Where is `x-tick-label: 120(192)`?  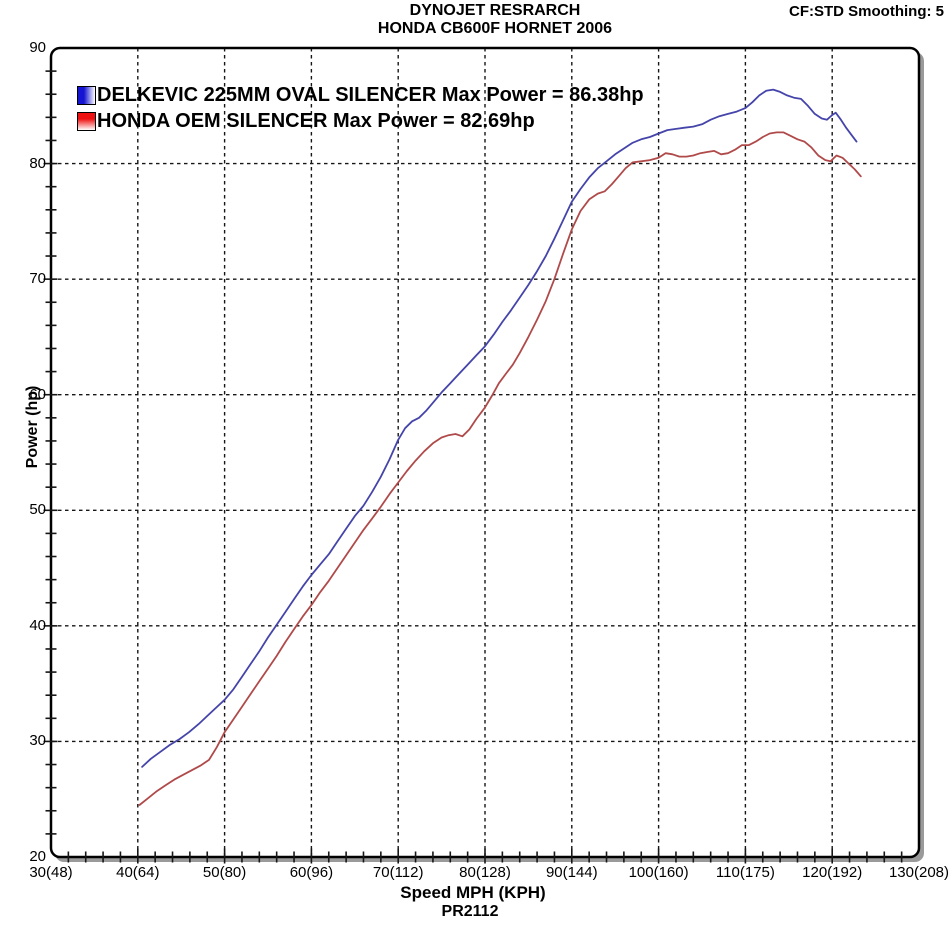 x-tick-label: 120(192) is located at coordinates (832, 872).